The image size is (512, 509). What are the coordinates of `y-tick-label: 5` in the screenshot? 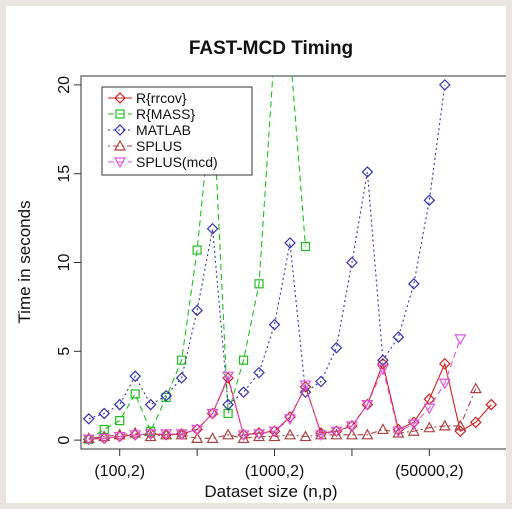 It's located at (64, 351).